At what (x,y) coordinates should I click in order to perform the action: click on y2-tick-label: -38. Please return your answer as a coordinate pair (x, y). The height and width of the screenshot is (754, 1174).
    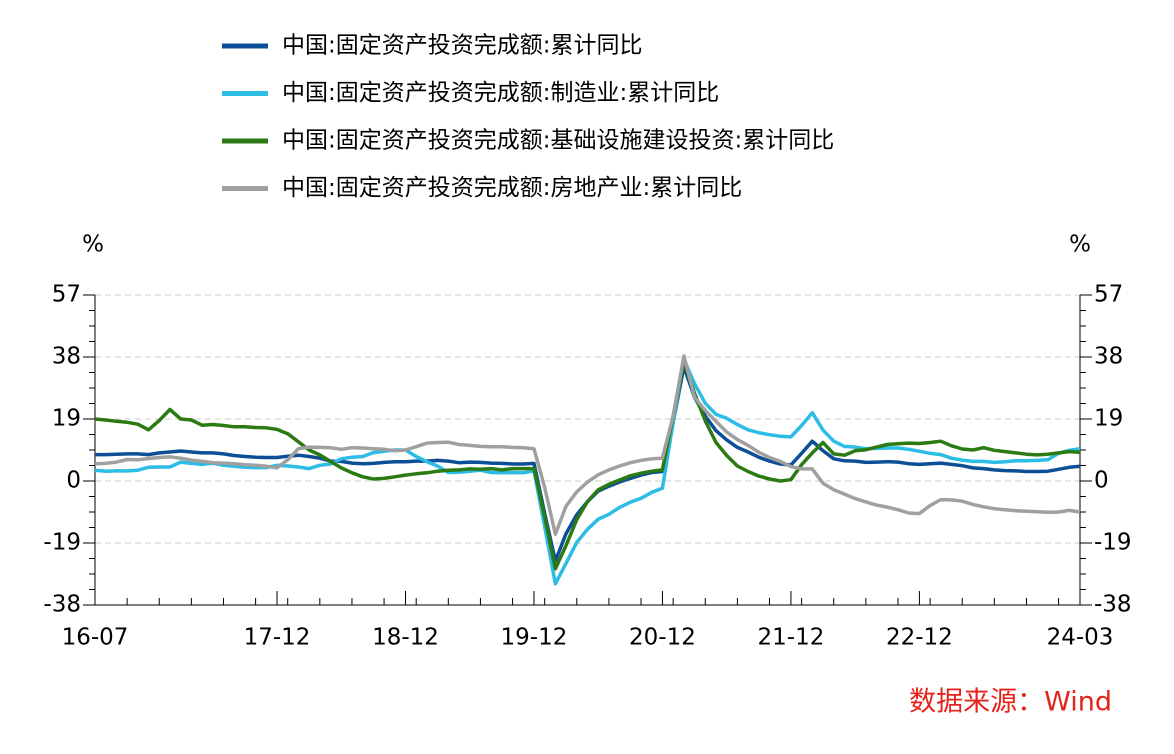
    Looking at the image, I should click on (1113, 605).